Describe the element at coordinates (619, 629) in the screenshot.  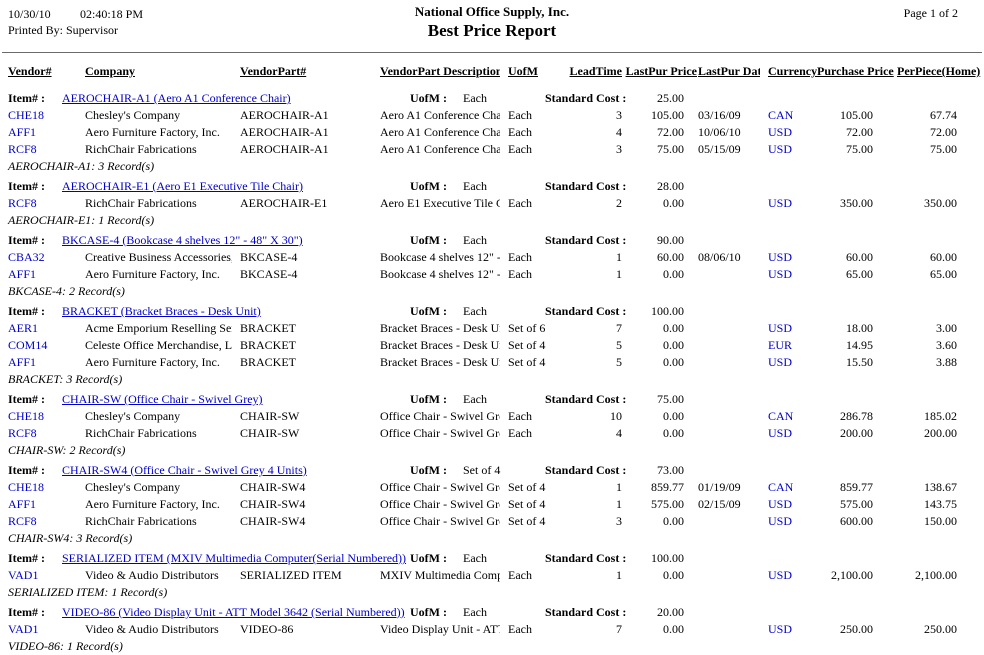
I see `lead-time-value: 7` at that location.